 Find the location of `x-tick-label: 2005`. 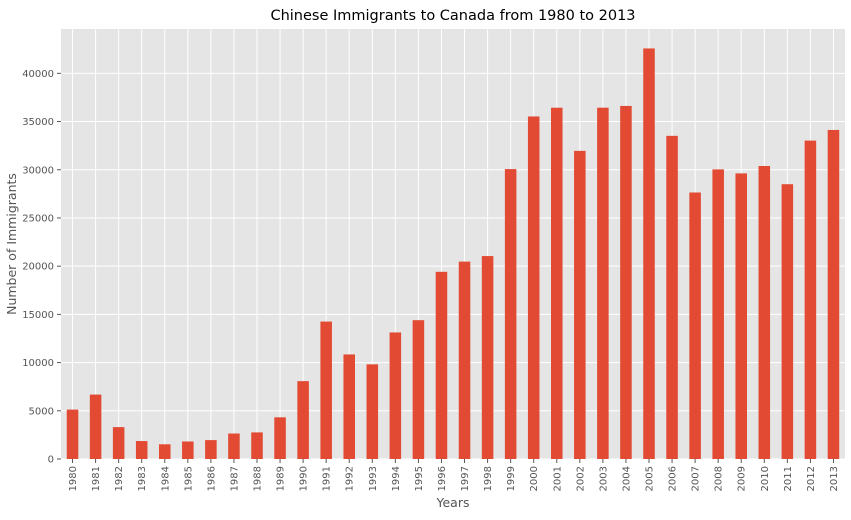

x-tick-label: 2005 is located at coordinates (650, 478).